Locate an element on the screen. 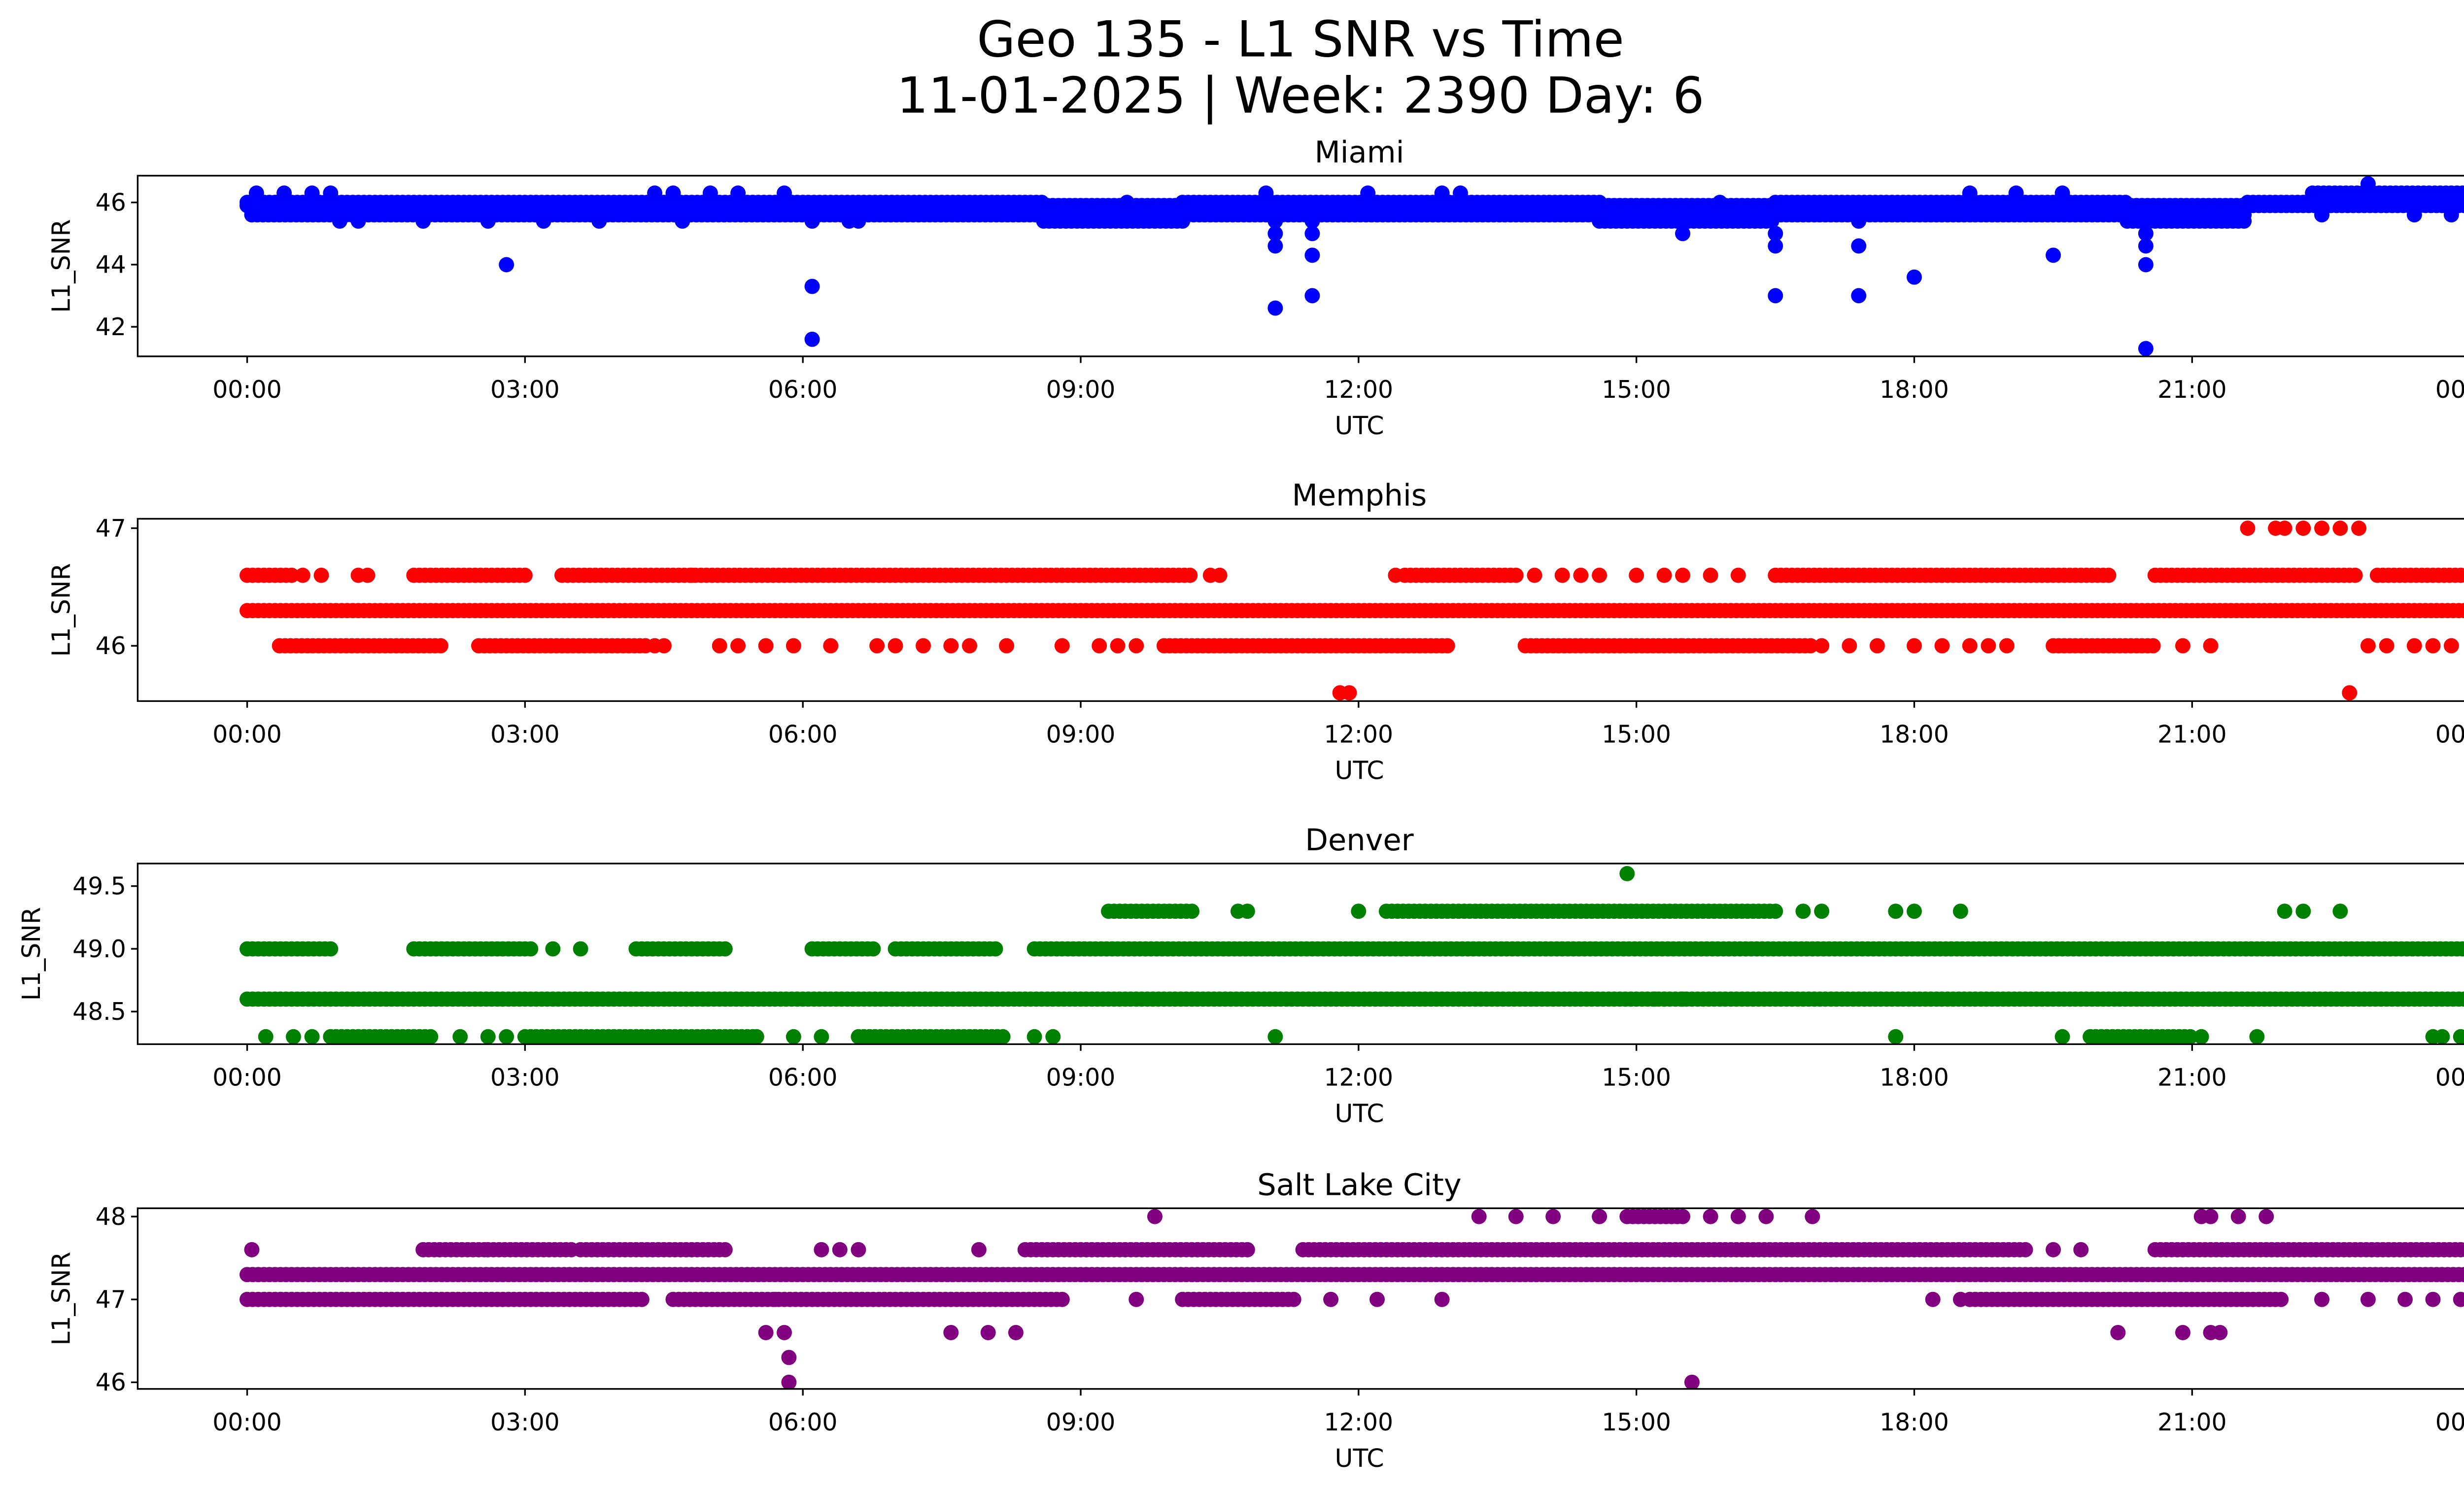 This screenshot has height=1495, width=2464. x-tick-label: 09:00 is located at coordinates (1081, 1077).